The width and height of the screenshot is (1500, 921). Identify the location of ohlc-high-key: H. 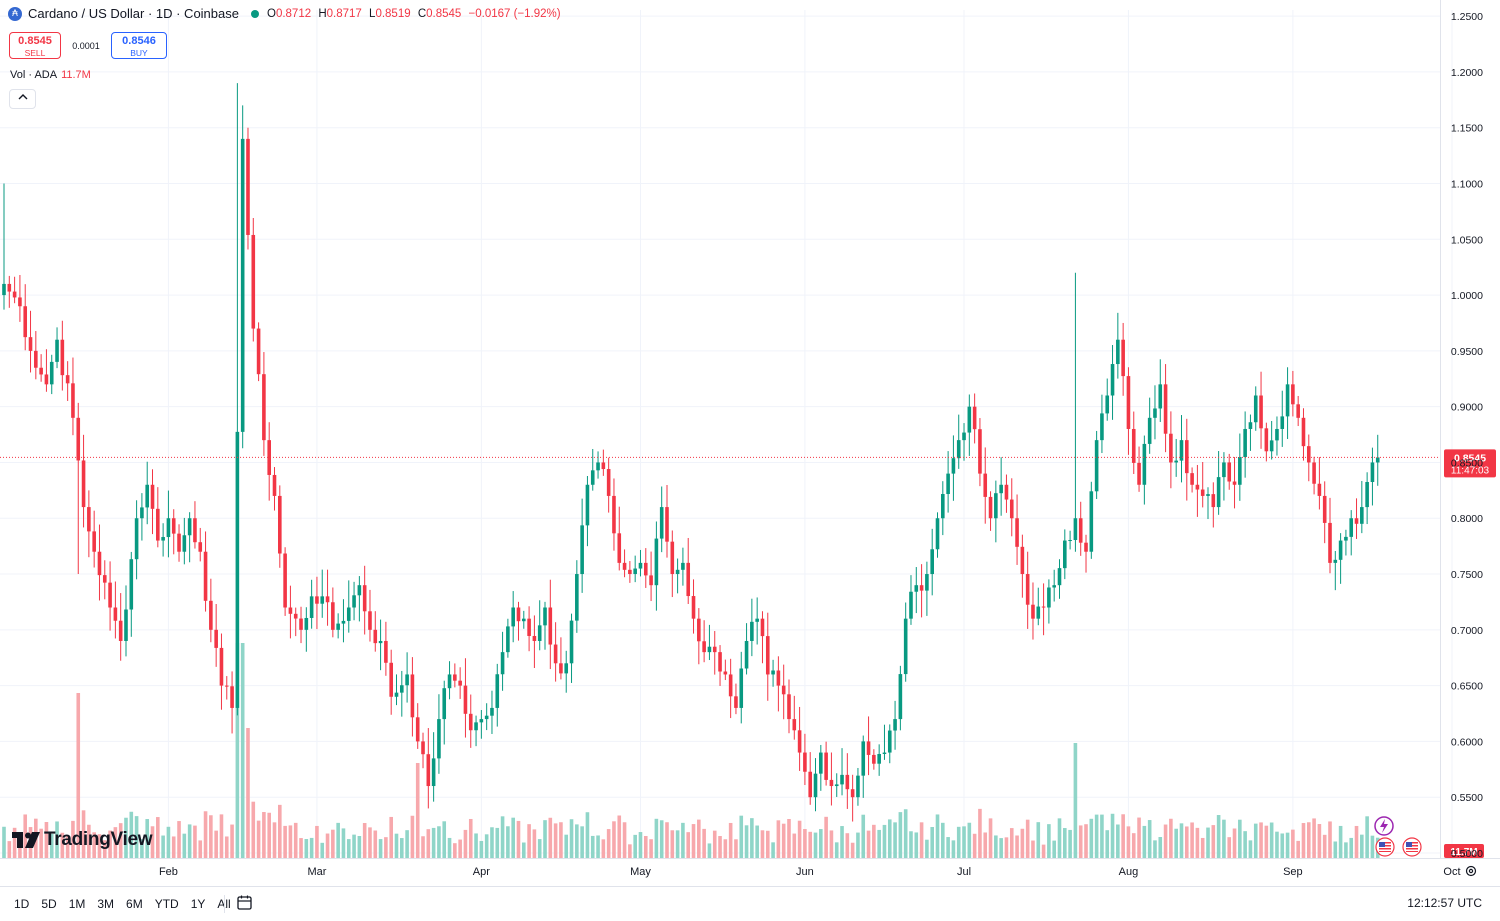
(322, 13).